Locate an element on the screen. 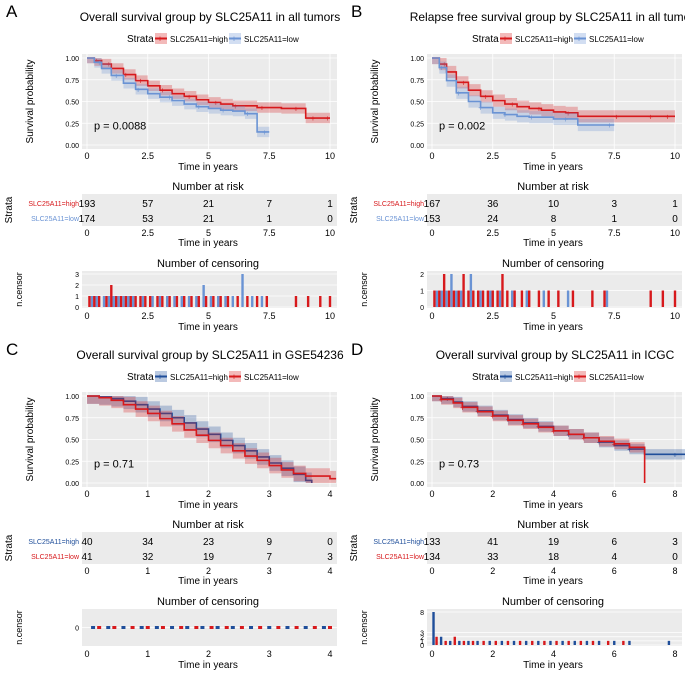 Image resolution: width=685 pixels, height=680 pixels. risk-row-label: SLC25A11=low is located at coordinates (400, 219).